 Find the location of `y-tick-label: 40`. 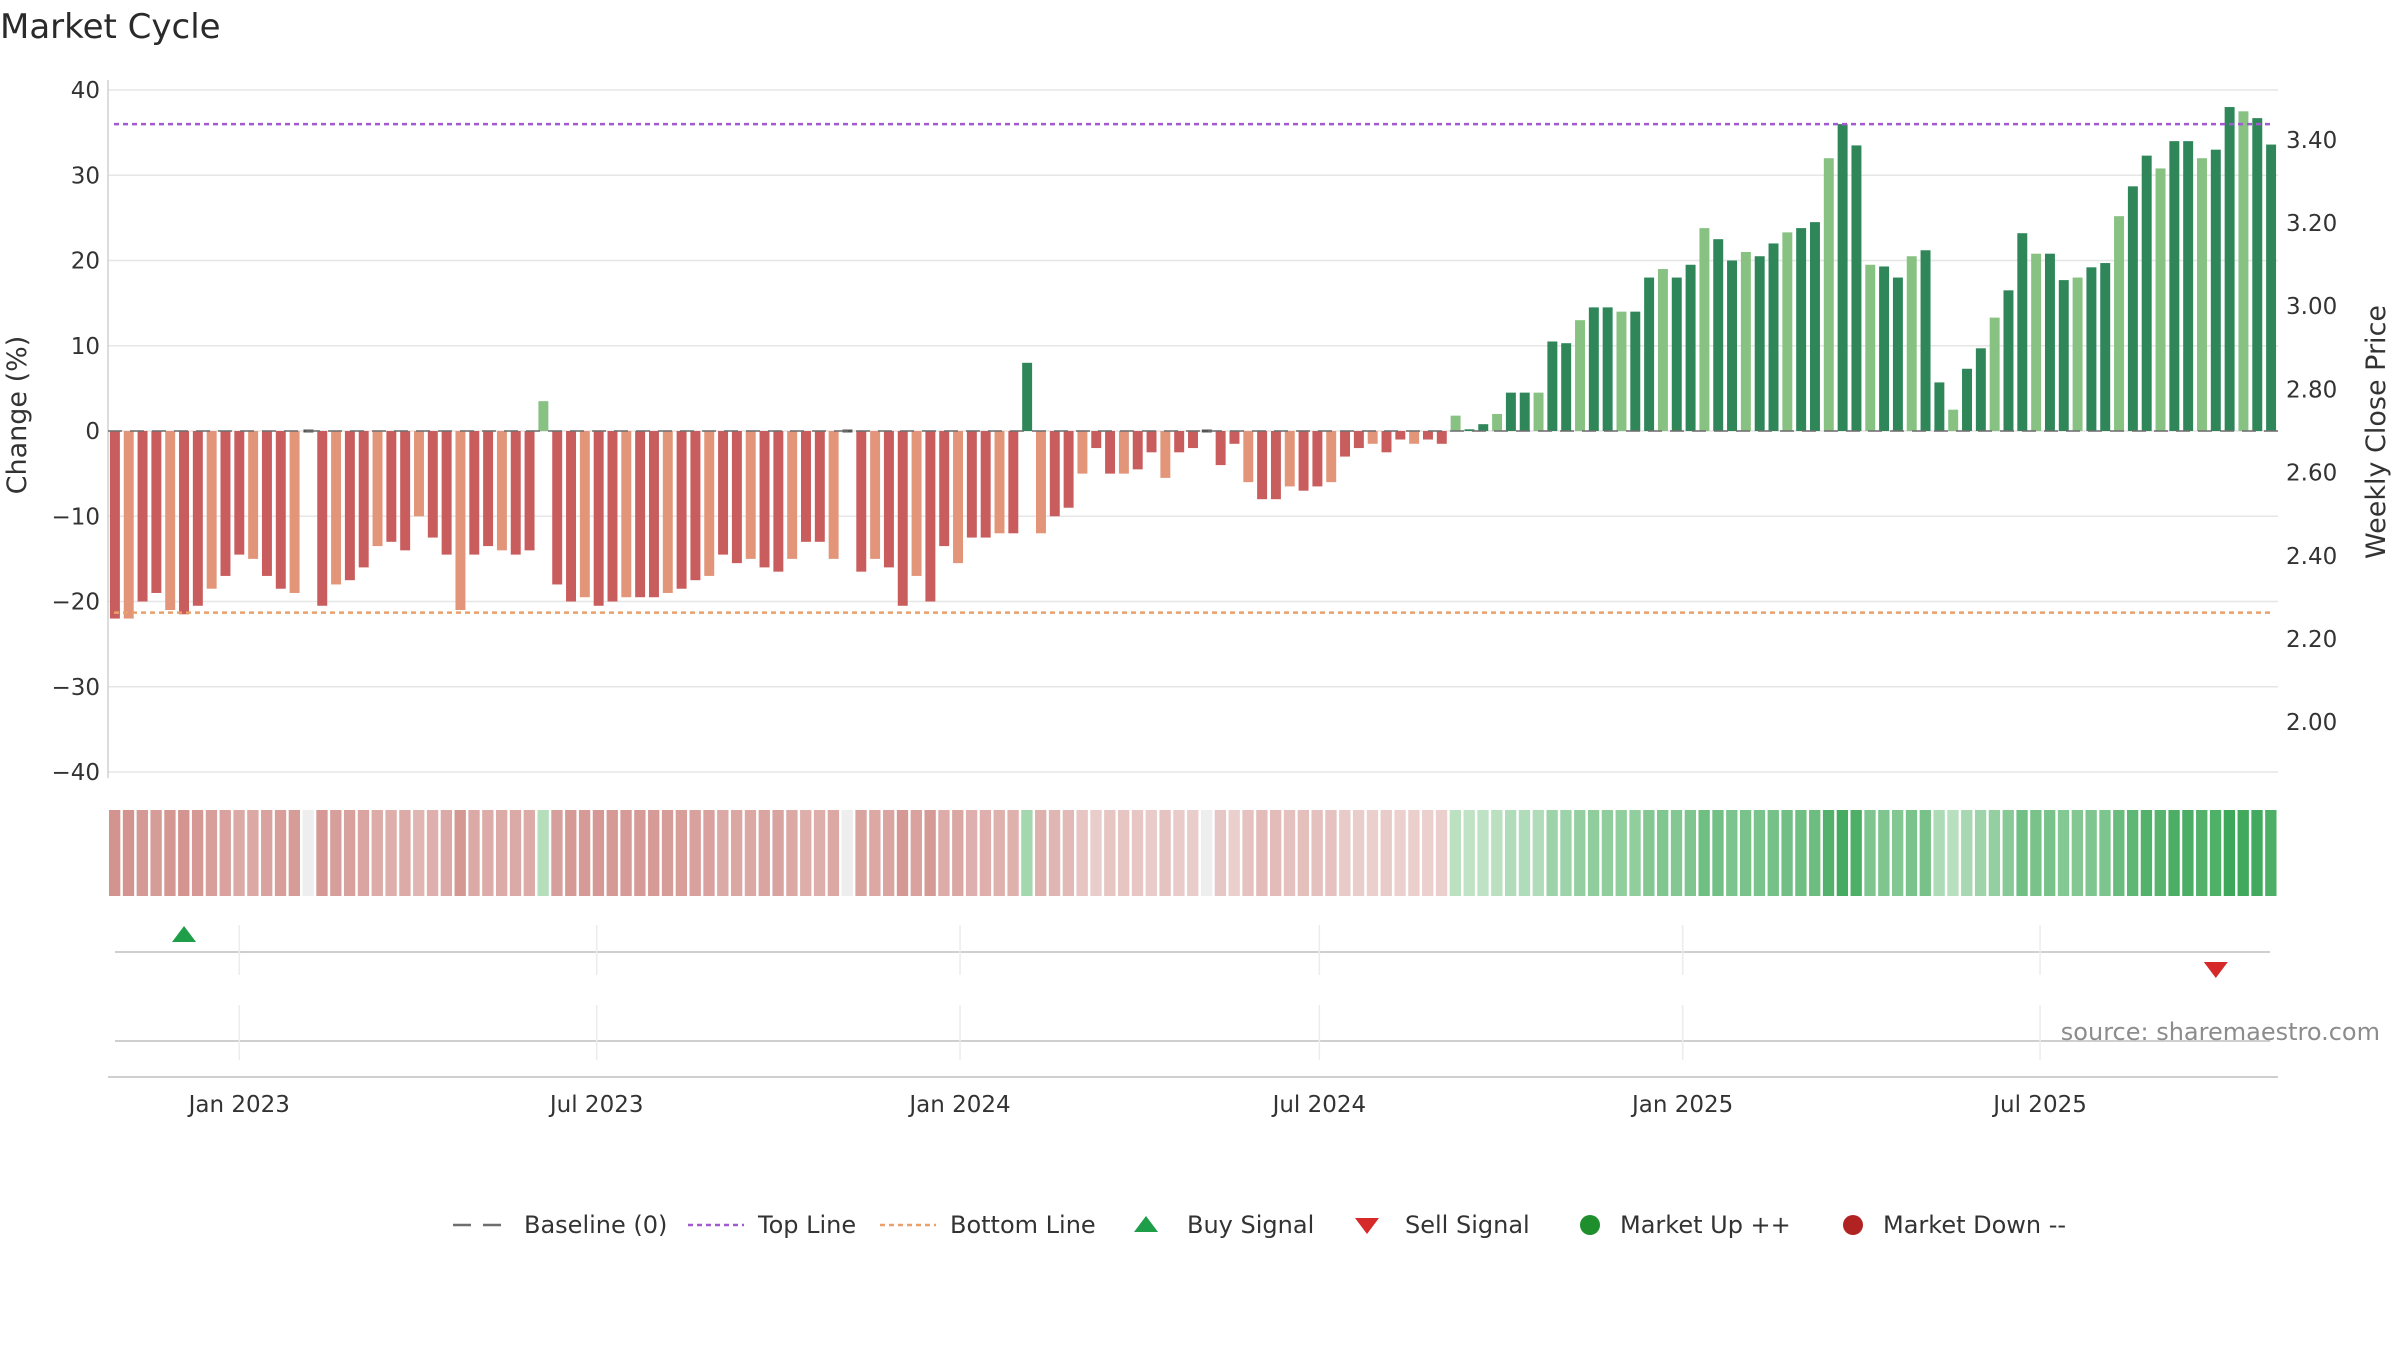

y-tick-label: 40 is located at coordinates (85, 91).